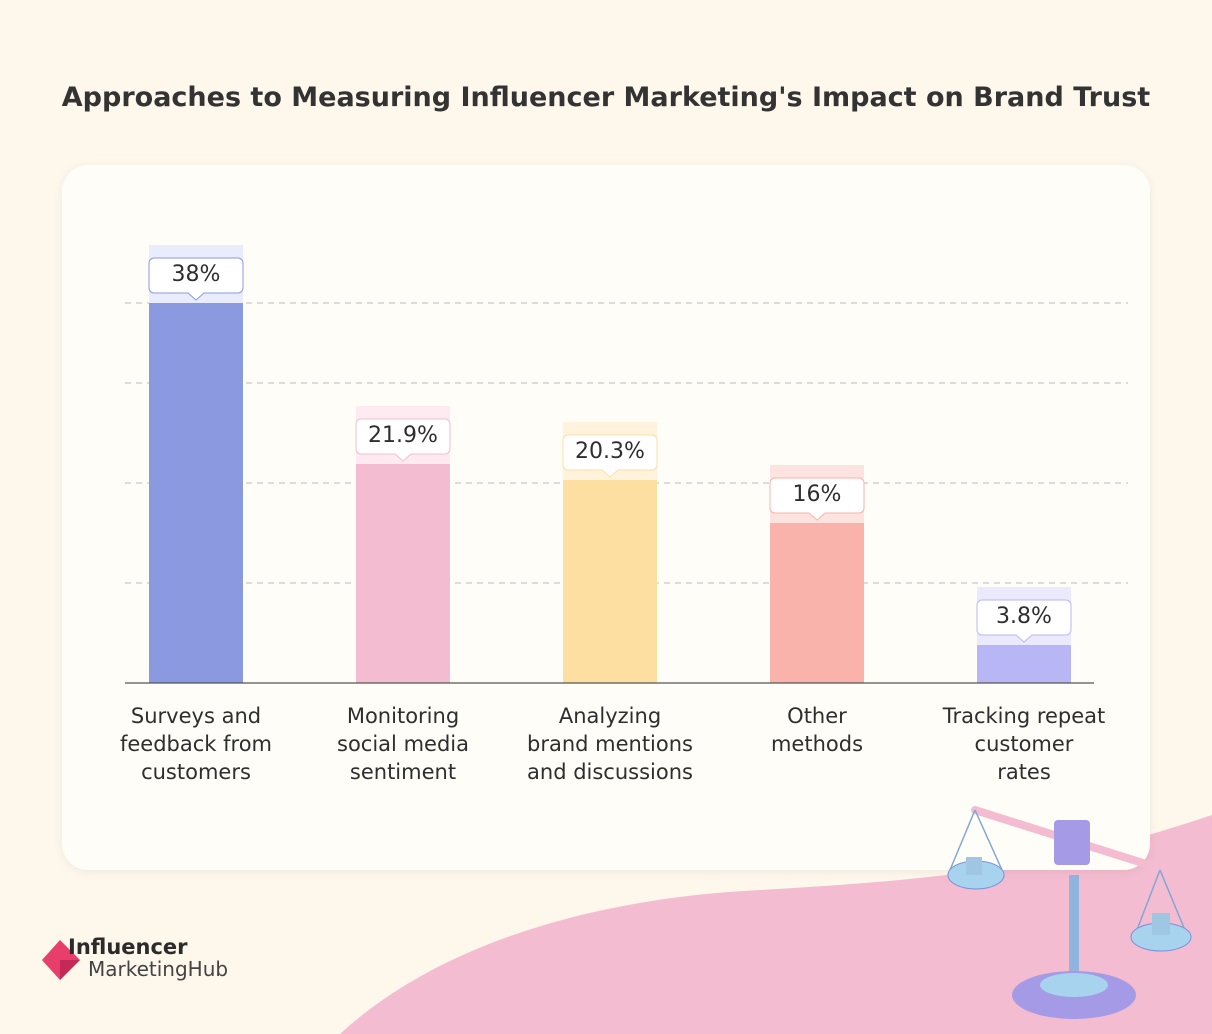  Describe the element at coordinates (61, 960) in the screenshot. I see `logo-diamond-icon` at that location.